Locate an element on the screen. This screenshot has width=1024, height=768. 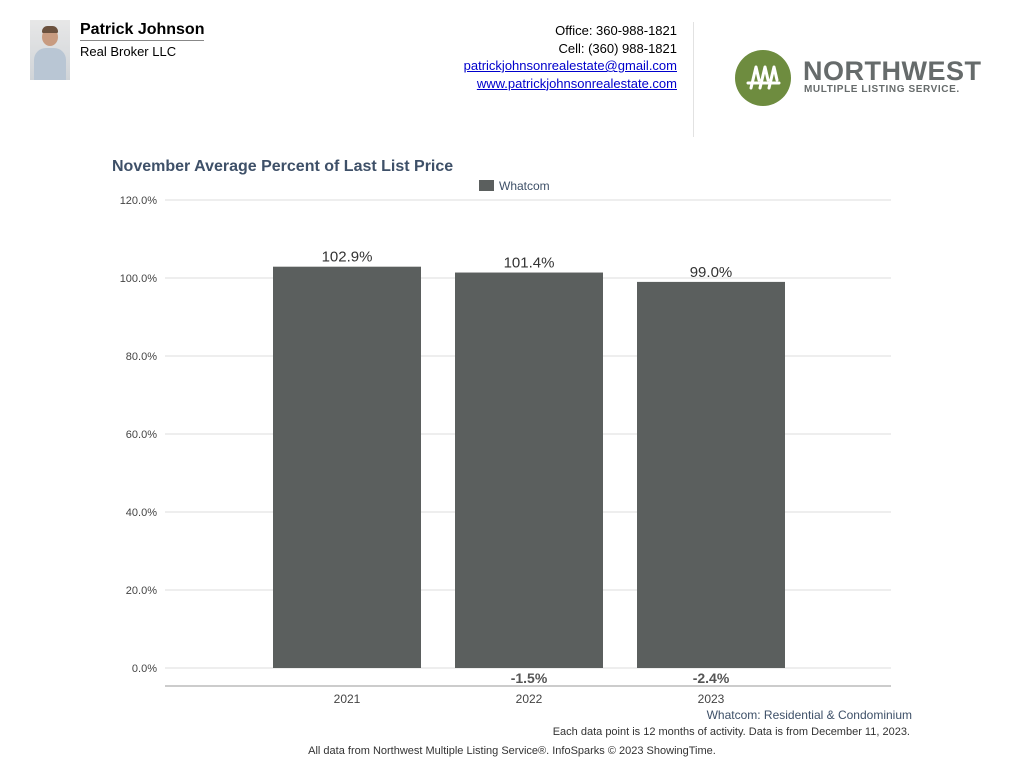
logo-wordmark: NORTHWEST is located at coordinates (892, 71).